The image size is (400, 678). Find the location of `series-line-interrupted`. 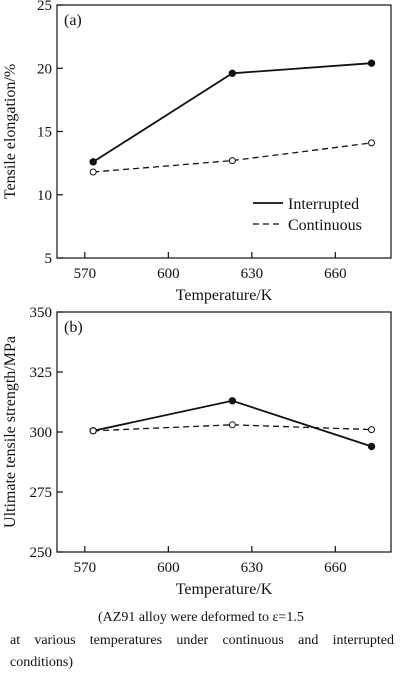

series-line-interrupted is located at coordinates (232, 112).